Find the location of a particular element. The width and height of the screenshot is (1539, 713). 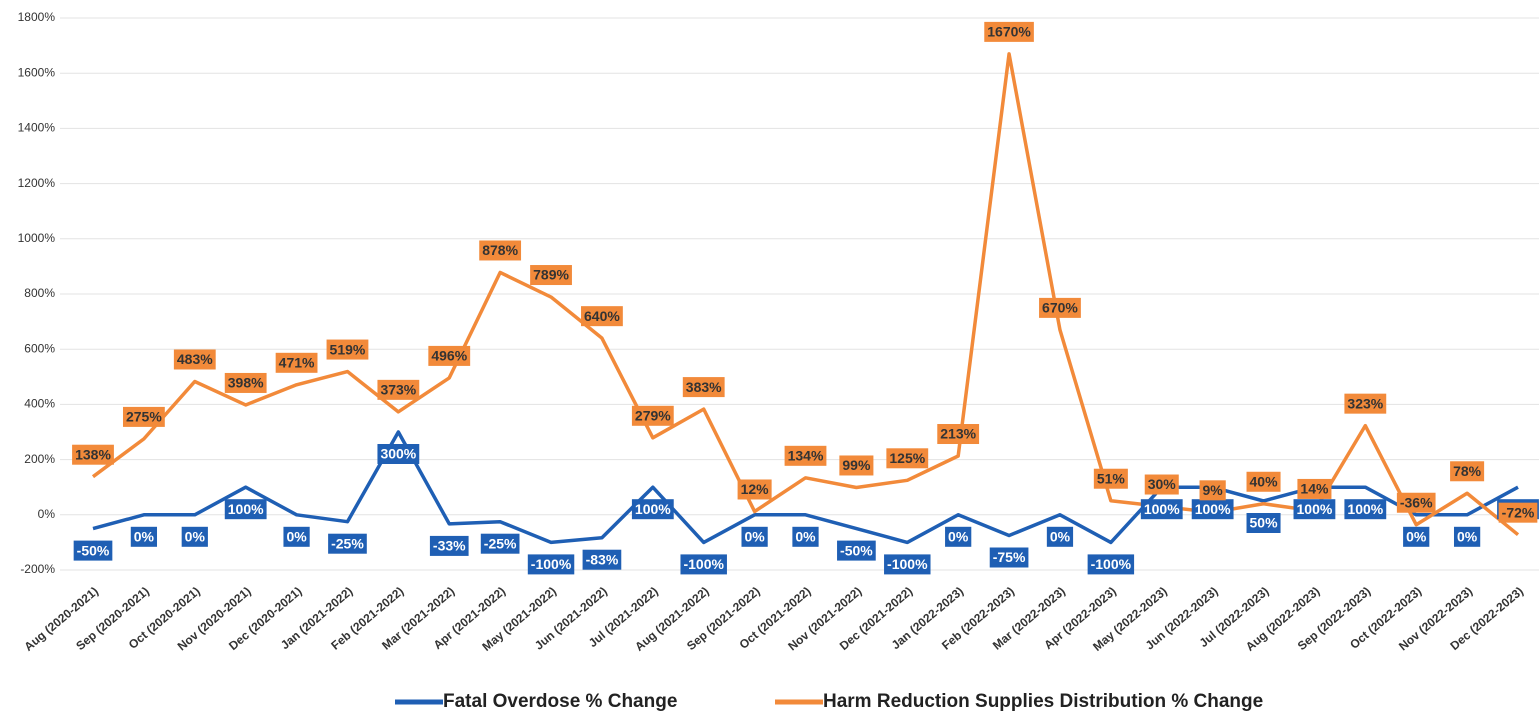

data-label-text: -50% is located at coordinates (93, 550).